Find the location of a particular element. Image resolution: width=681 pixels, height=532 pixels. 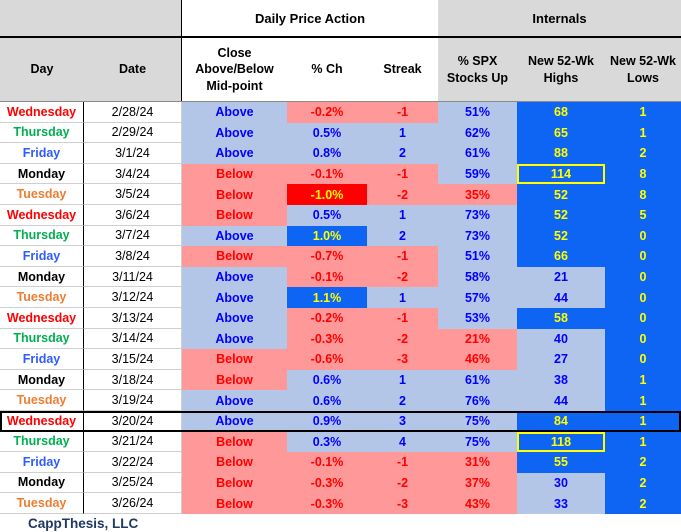

new-highs-cell: 38 is located at coordinates (561, 380).